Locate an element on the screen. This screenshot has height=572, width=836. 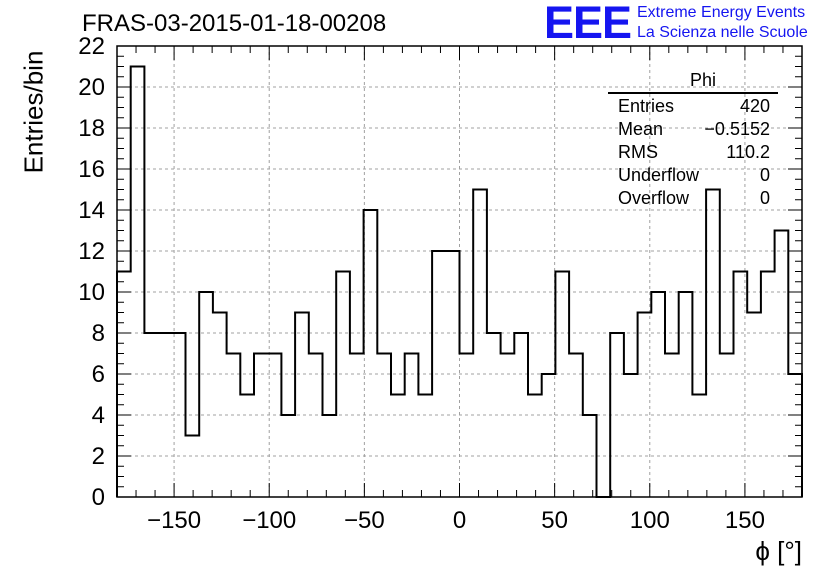
logo-line-2: La Scienza nelle Scuole is located at coordinates (722, 32).